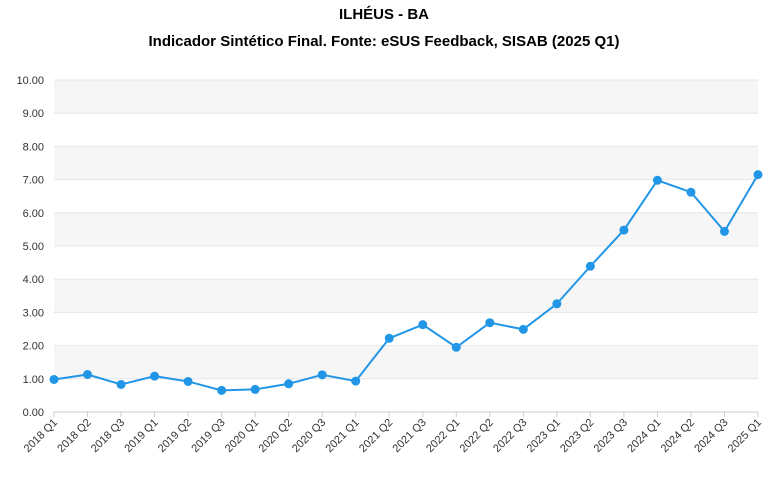 The width and height of the screenshot is (768, 480). I want to click on y-tick-label: 8.00, so click(33, 147).